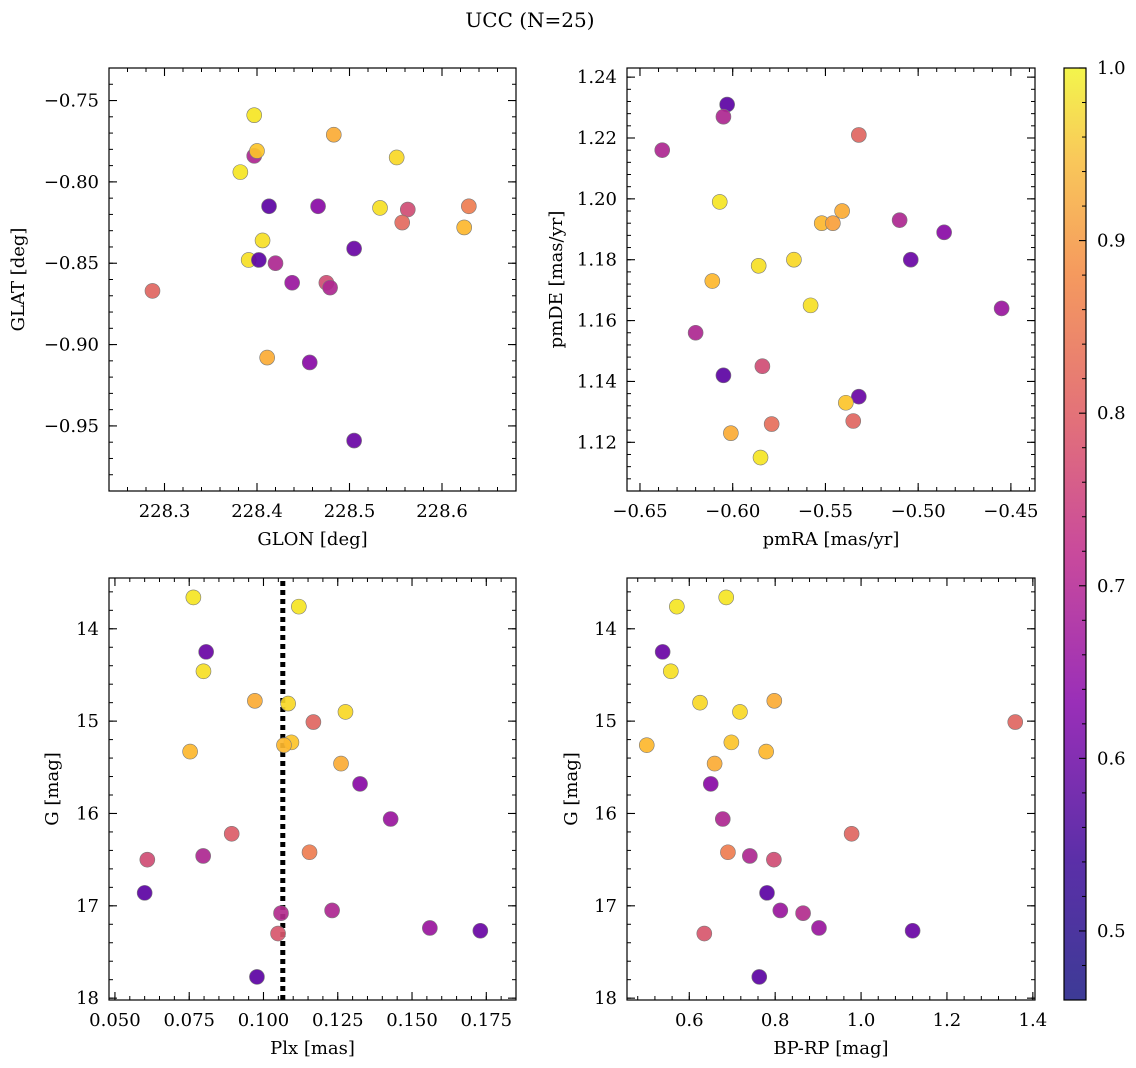 Image resolution: width=1136 pixels, height=1068 pixels. Describe the element at coordinates (1111, 758) in the screenshot. I see `colorbar-tick-label: 0.6` at that location.